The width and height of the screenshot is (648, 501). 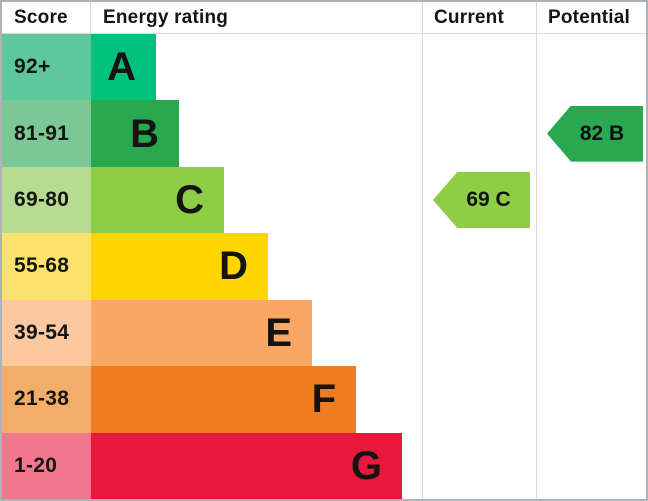 What do you see at coordinates (469, 17) in the screenshot?
I see `header-current: Current` at bounding box center [469, 17].